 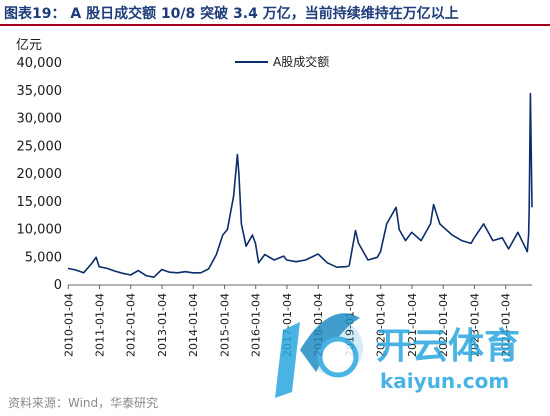 I want to click on x-tick-label: 2021-01-04, so click(x=412, y=325).